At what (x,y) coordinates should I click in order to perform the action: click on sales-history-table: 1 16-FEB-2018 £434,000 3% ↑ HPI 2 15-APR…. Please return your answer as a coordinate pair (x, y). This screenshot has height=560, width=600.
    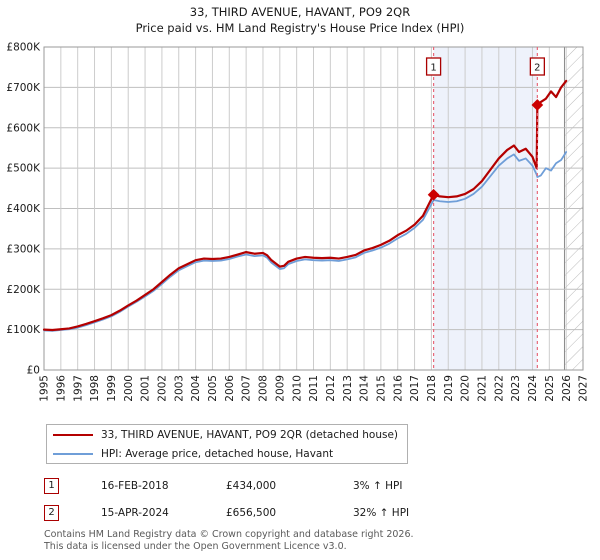
    Looking at the image, I should click on (254, 499).